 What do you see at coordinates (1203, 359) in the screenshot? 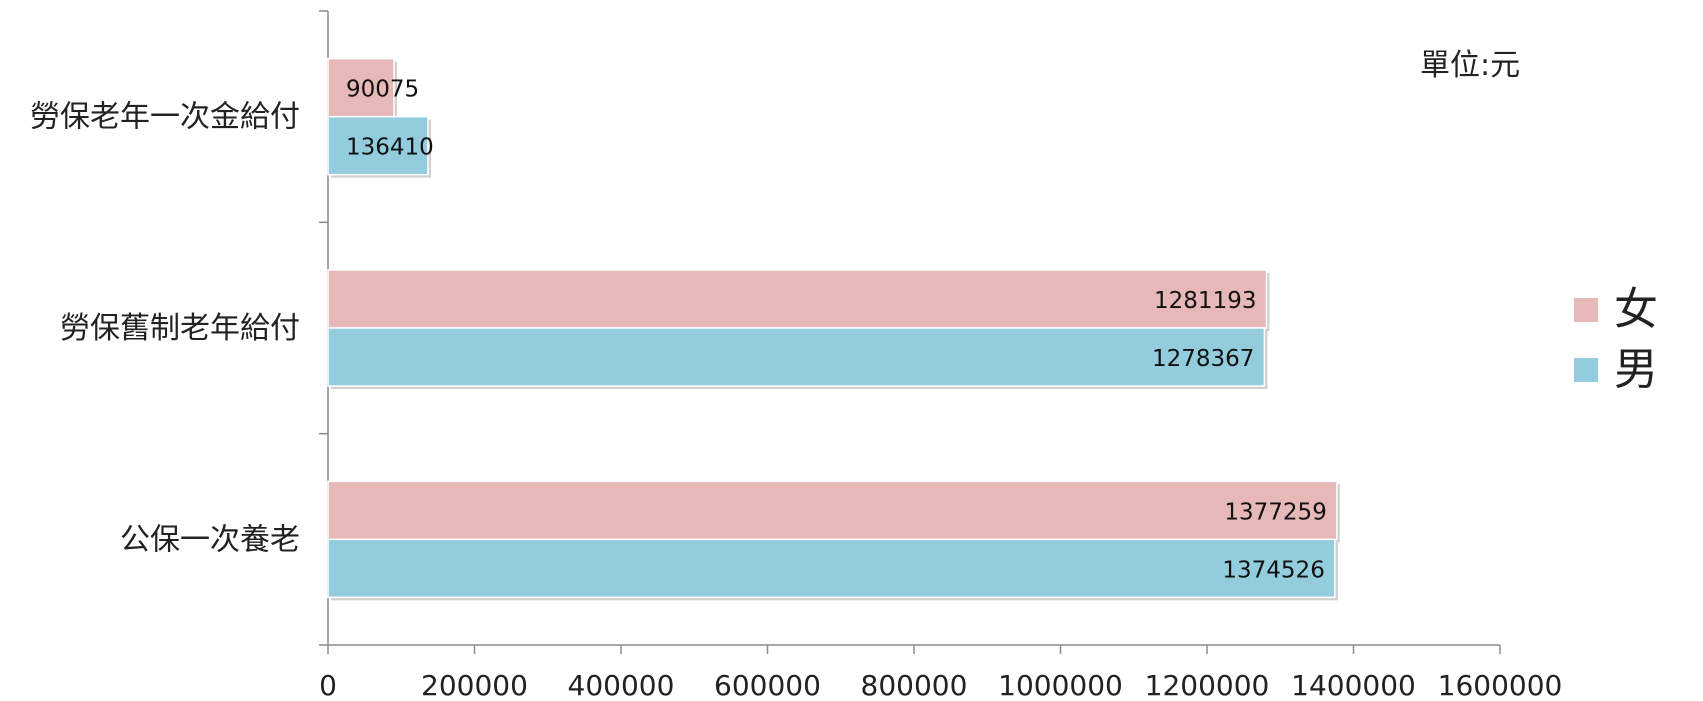
I see `data-label: 1278367` at bounding box center [1203, 359].